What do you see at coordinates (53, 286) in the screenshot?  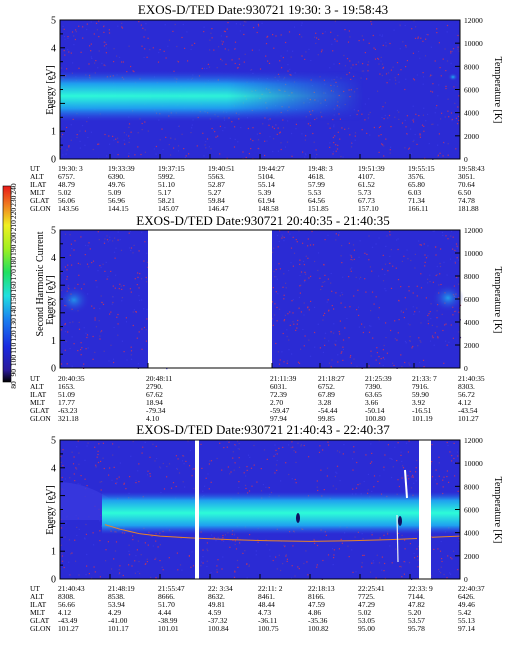 I see `y-tick-label: 3` at bounding box center [53, 286].